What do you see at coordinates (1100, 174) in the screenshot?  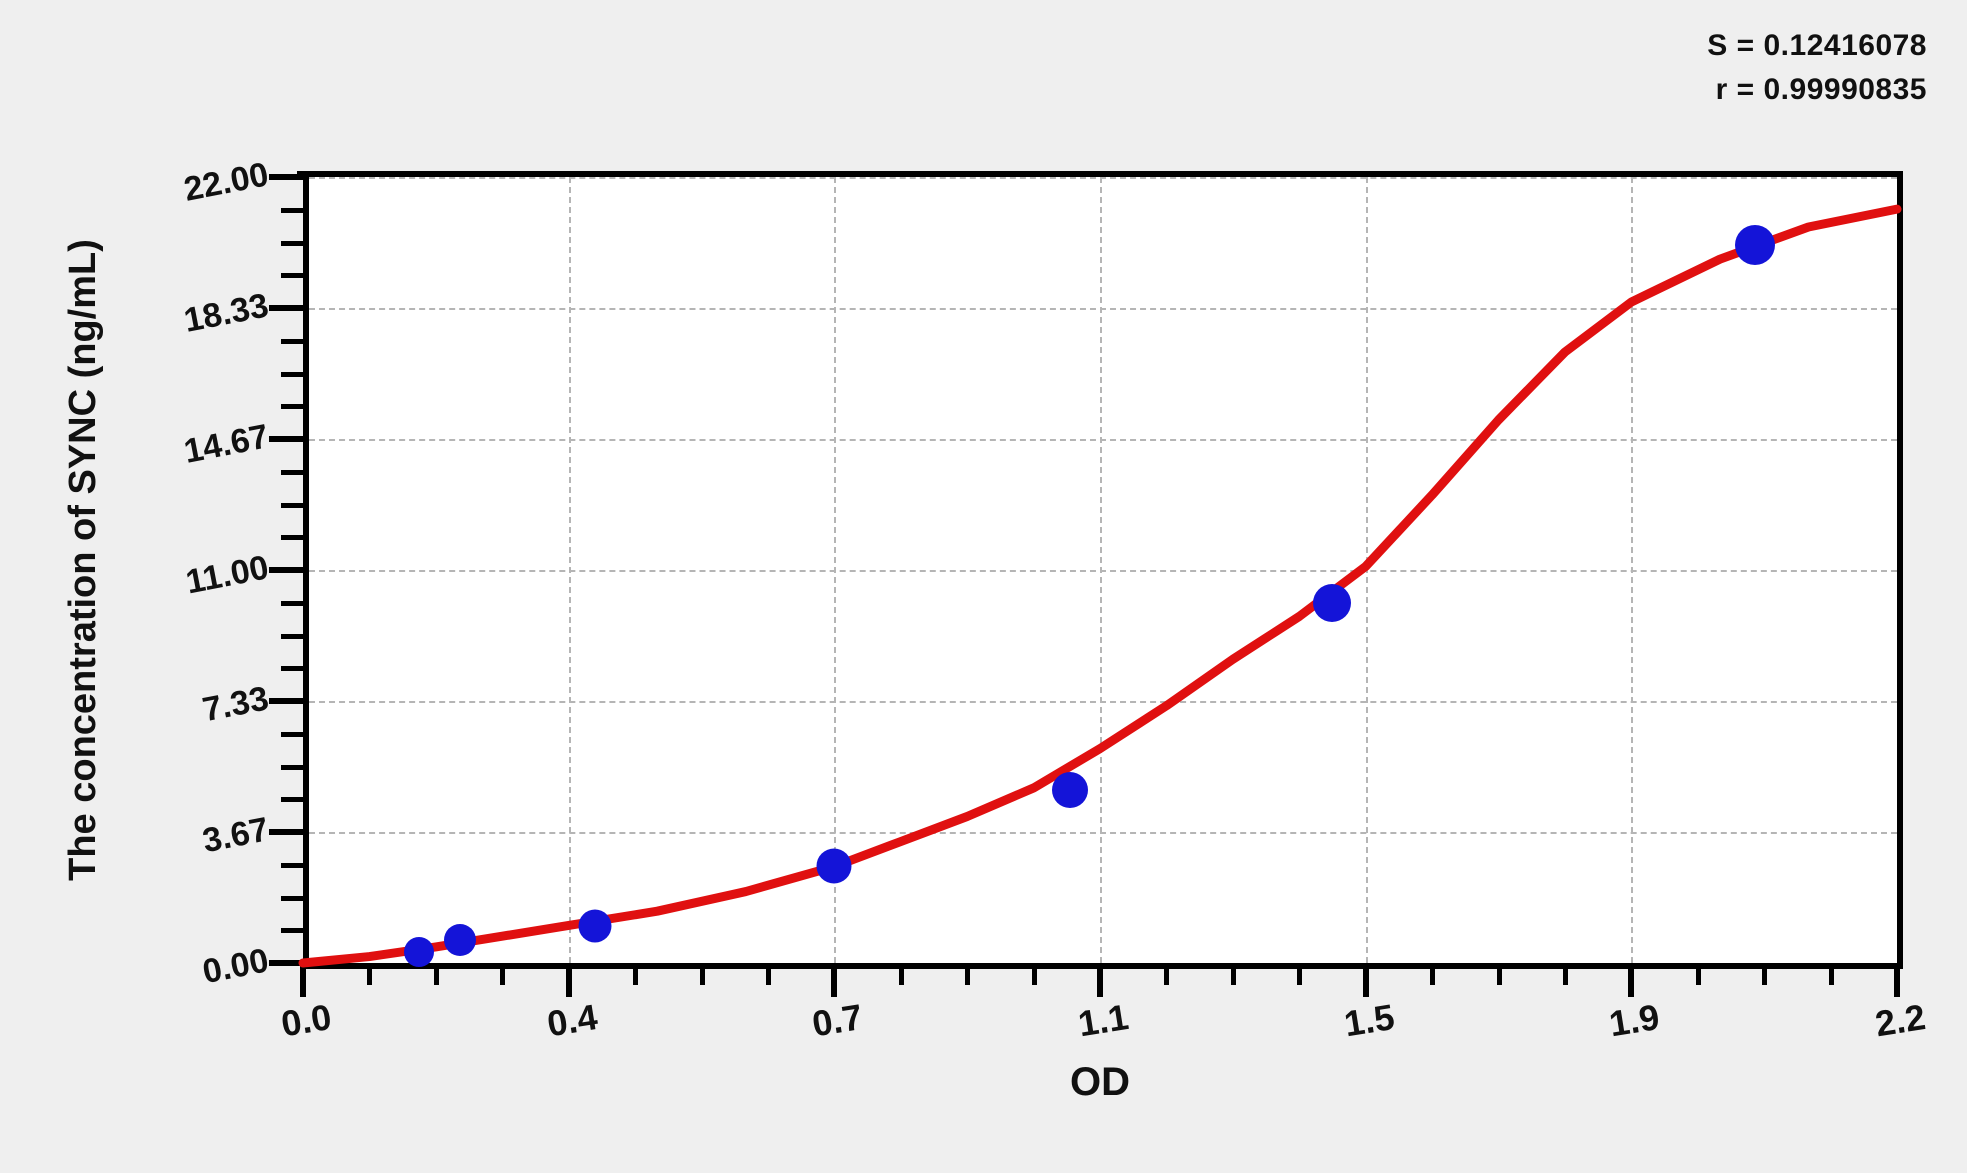 I see `axis-top-spine` at bounding box center [1100, 174].